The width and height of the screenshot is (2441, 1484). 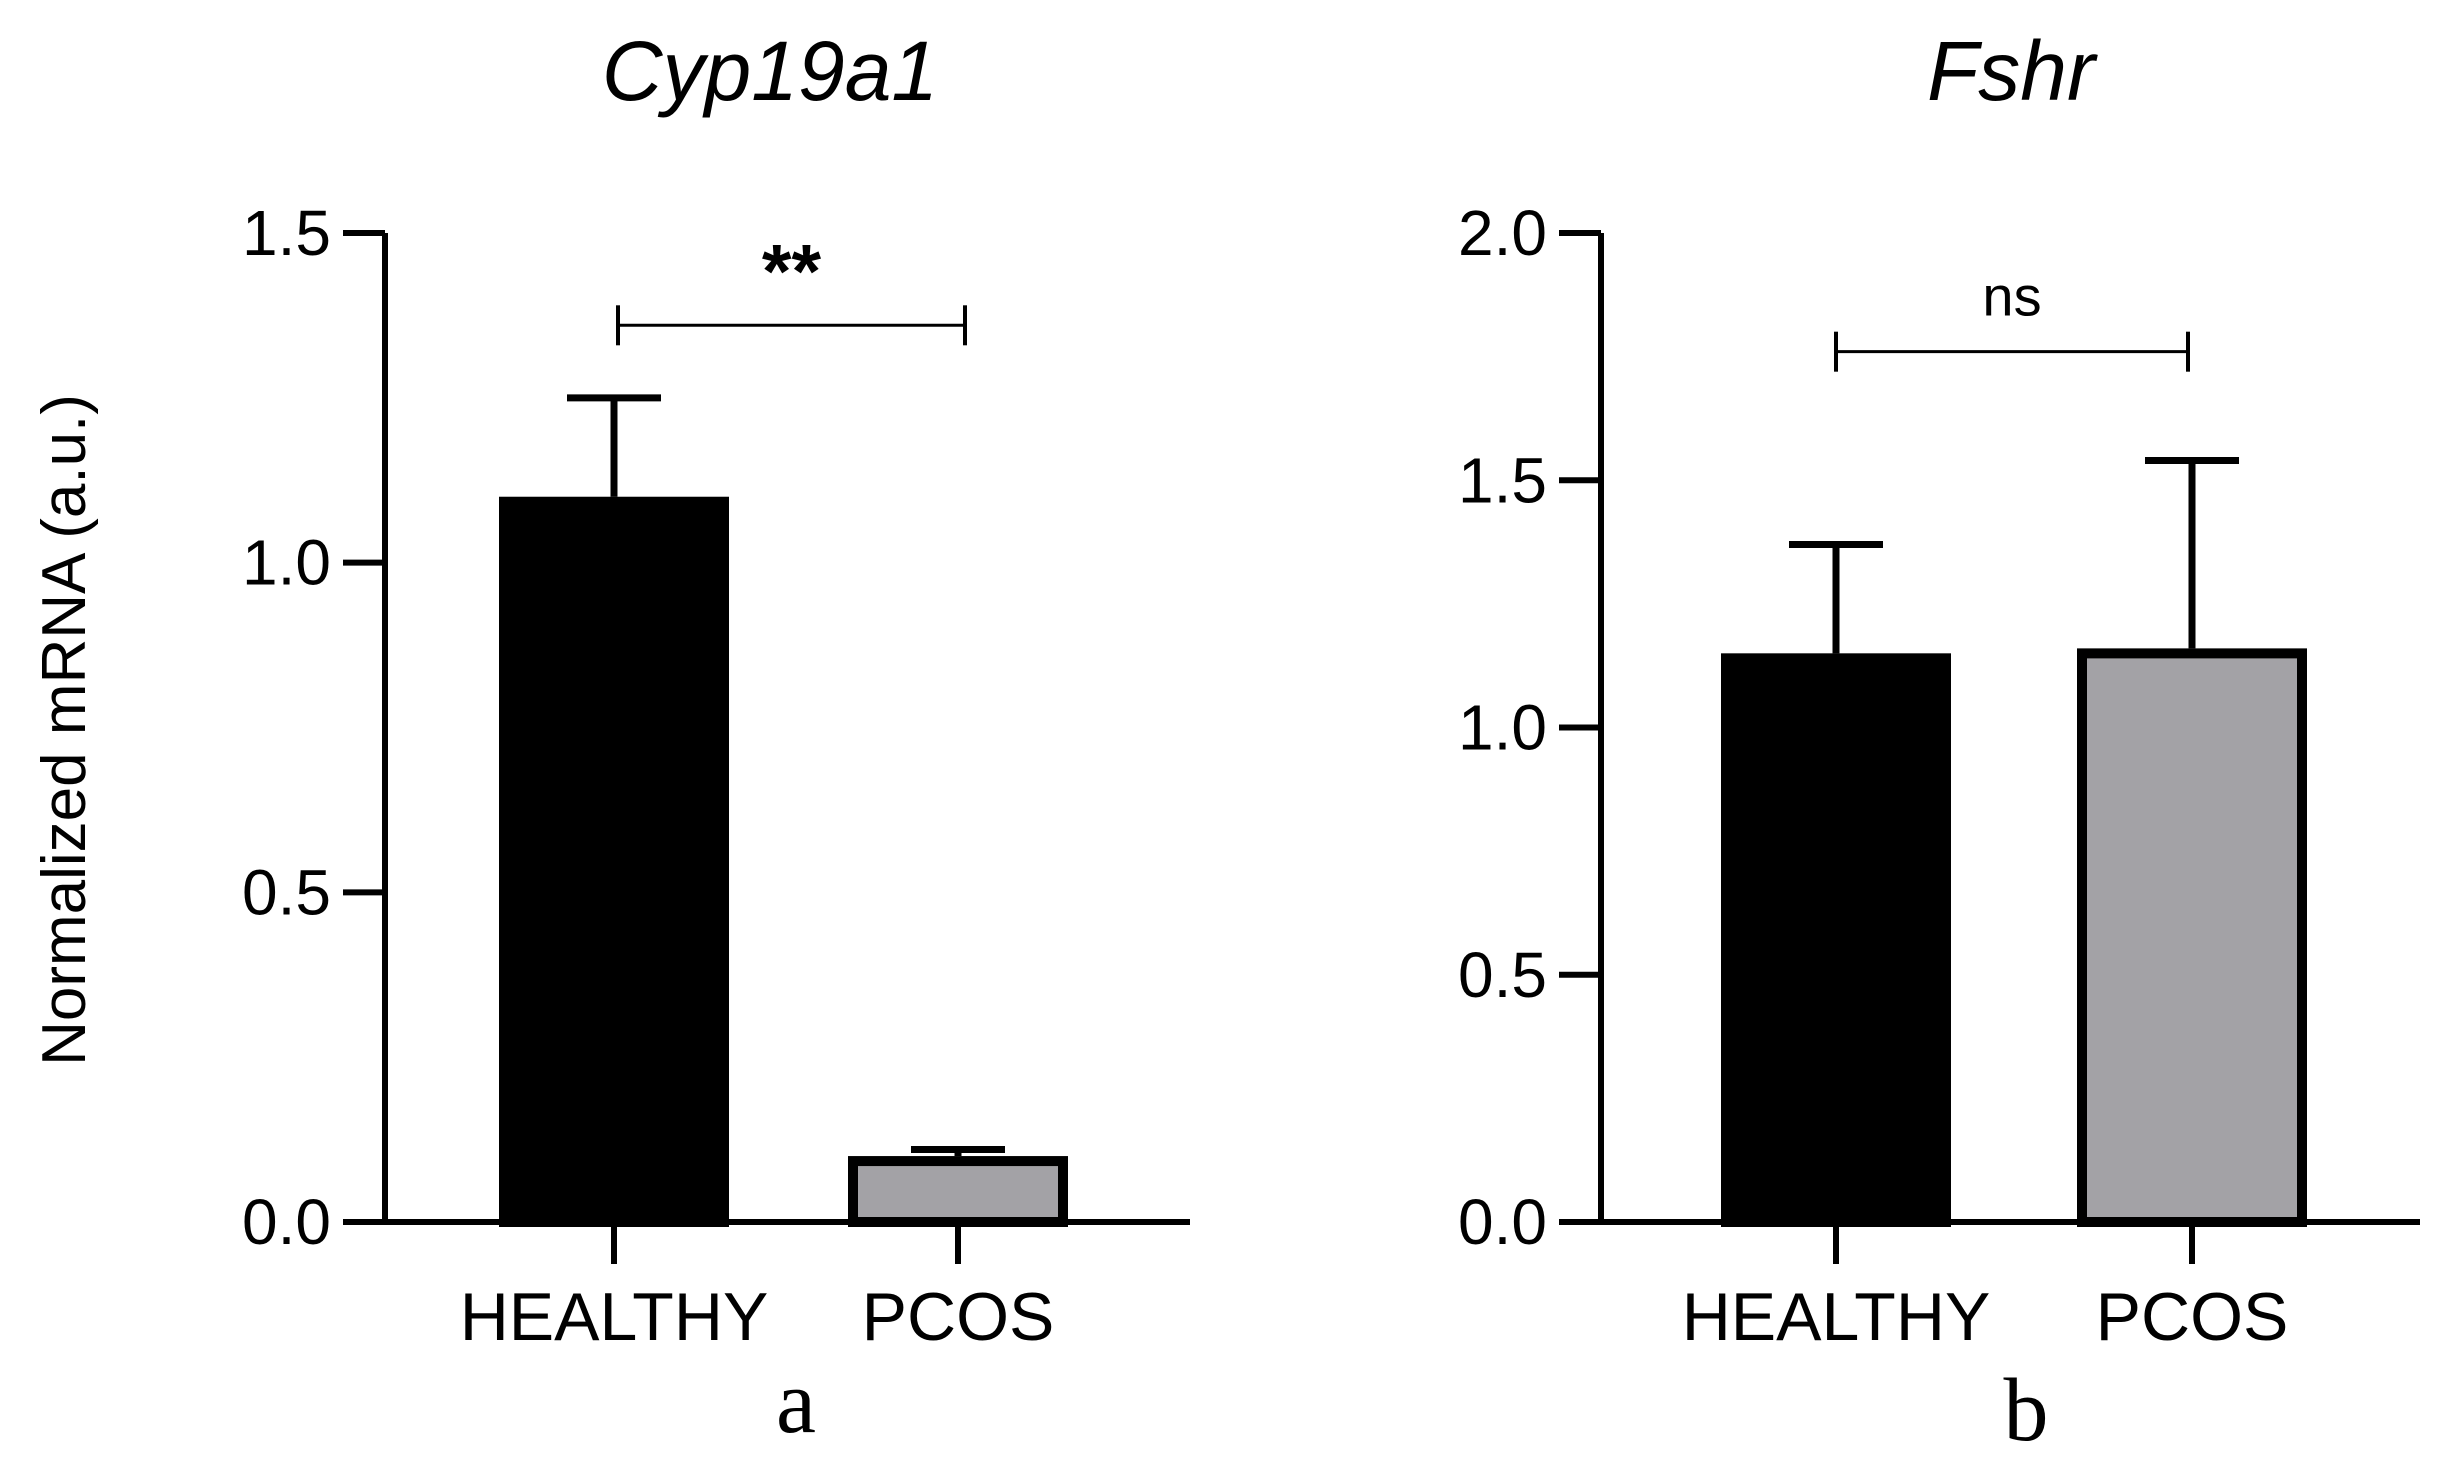 What do you see at coordinates (313, 727) in the screenshot?
I see `chart-a-y-ticks: 0.0 0.5 1.0 1.5` at bounding box center [313, 727].